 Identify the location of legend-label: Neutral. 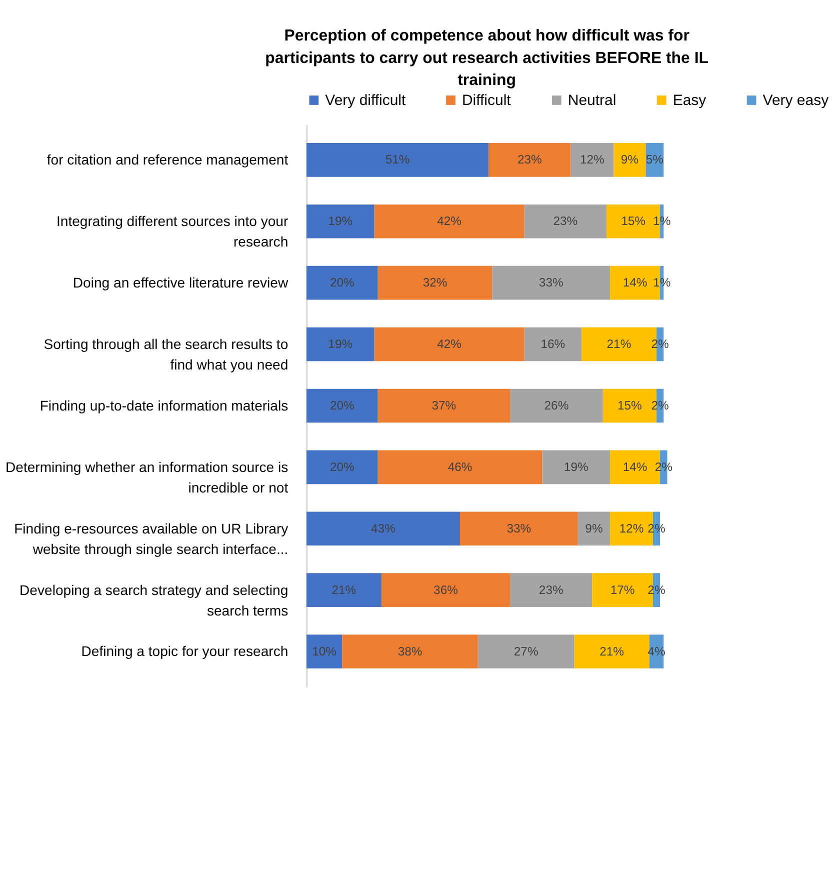
(592, 100).